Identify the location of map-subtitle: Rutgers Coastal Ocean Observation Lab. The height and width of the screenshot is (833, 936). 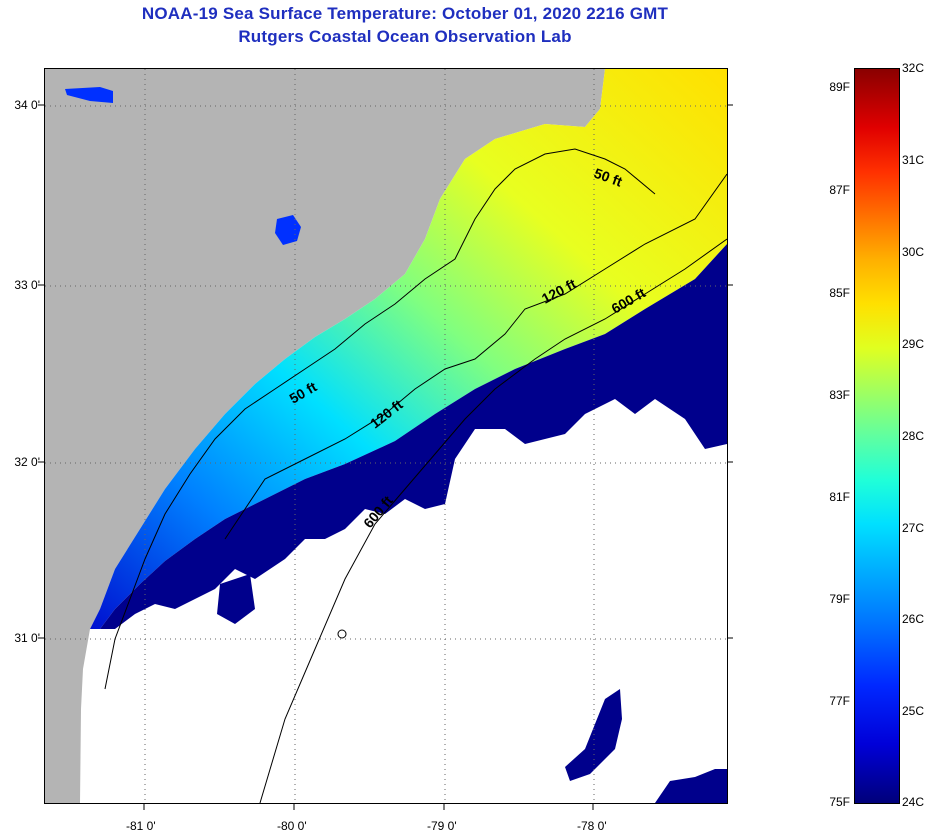
(405, 36).